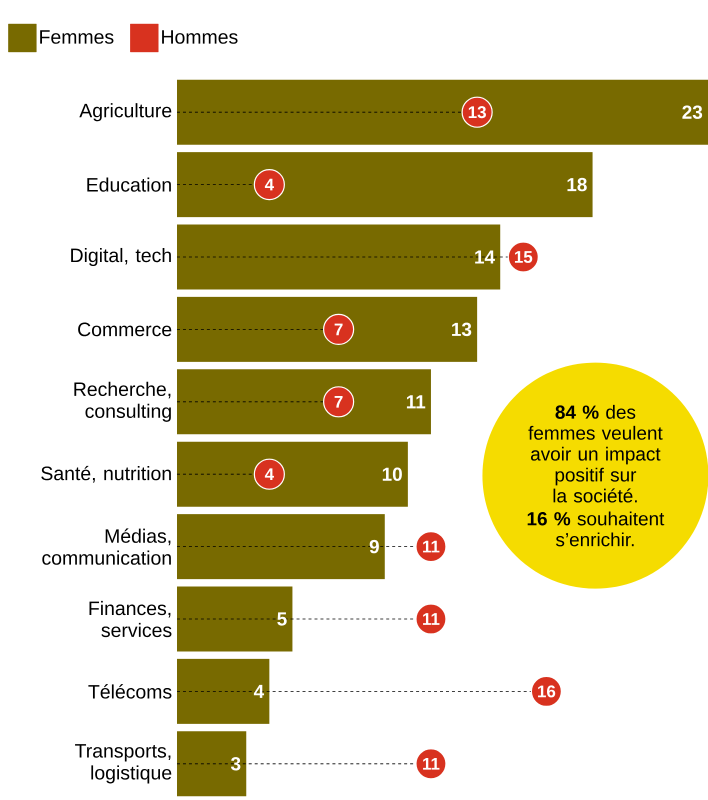 The height and width of the screenshot is (800, 708). I want to click on data-label: 16, so click(547, 691).